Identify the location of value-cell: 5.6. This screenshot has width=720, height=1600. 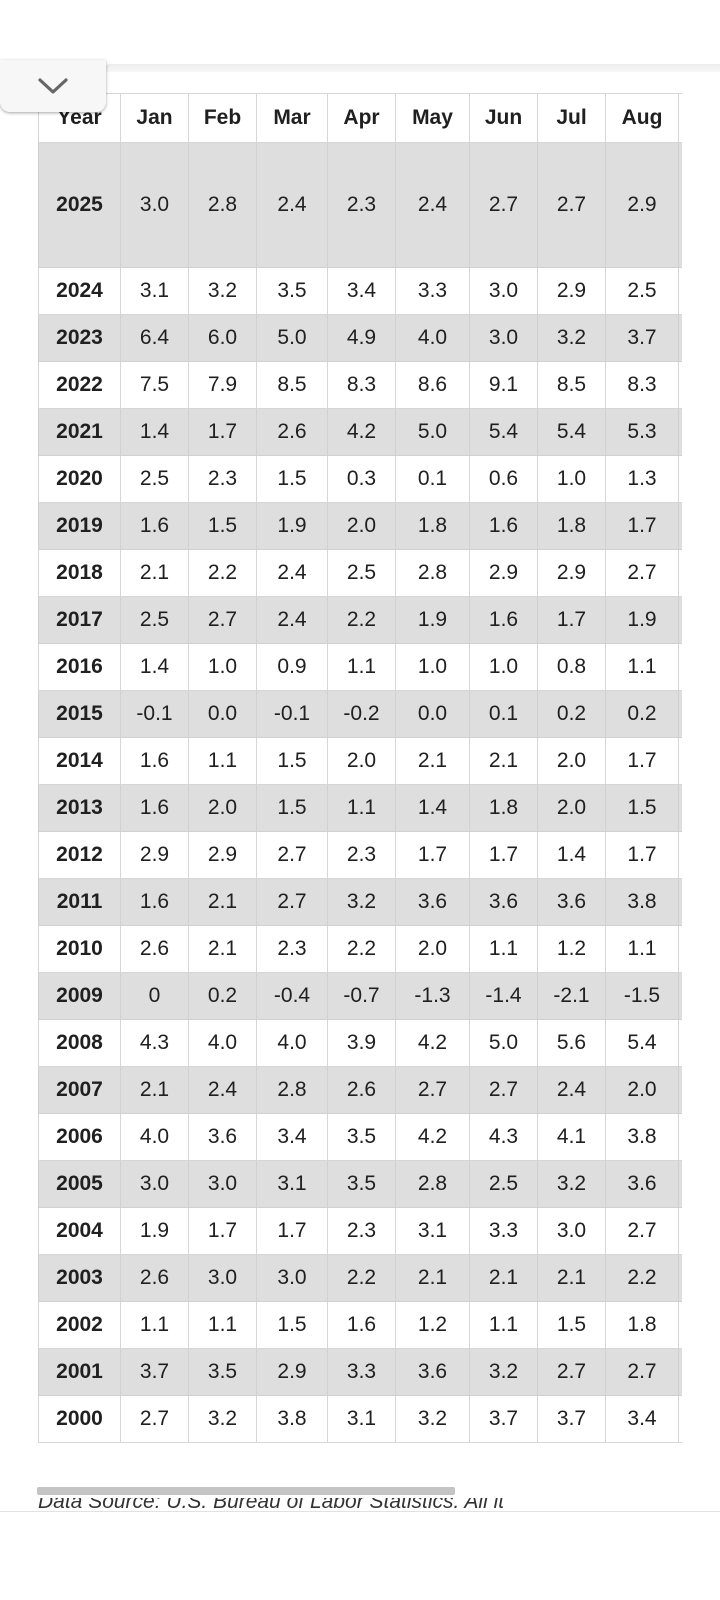
(571, 1043).